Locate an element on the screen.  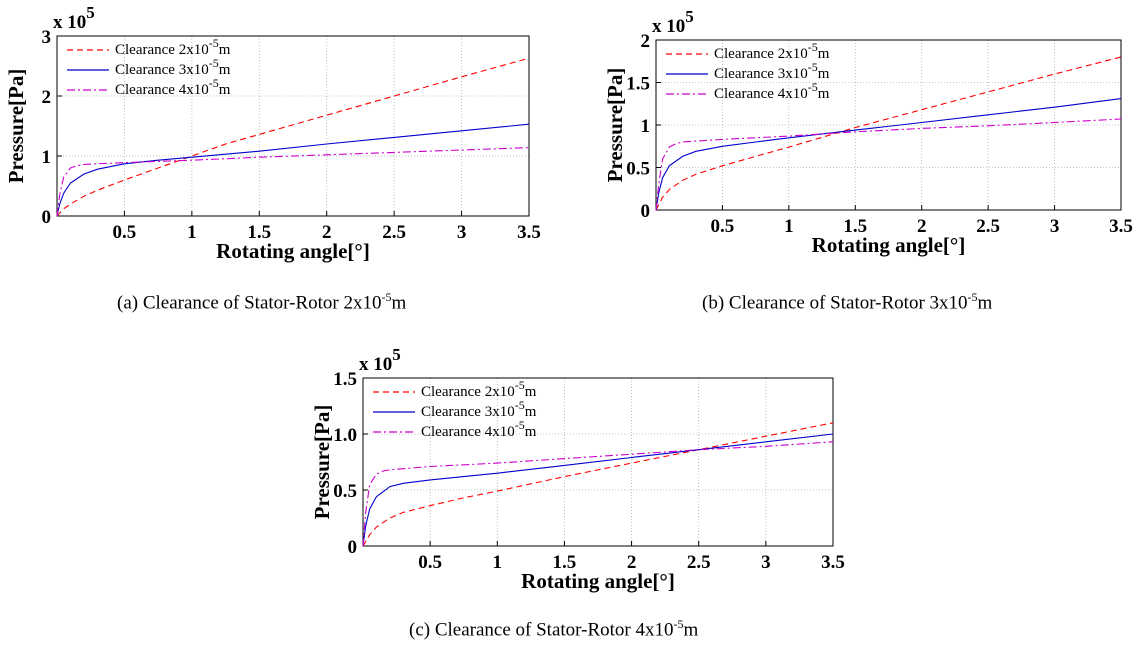
caption-a-unit: m is located at coordinates (399, 303).